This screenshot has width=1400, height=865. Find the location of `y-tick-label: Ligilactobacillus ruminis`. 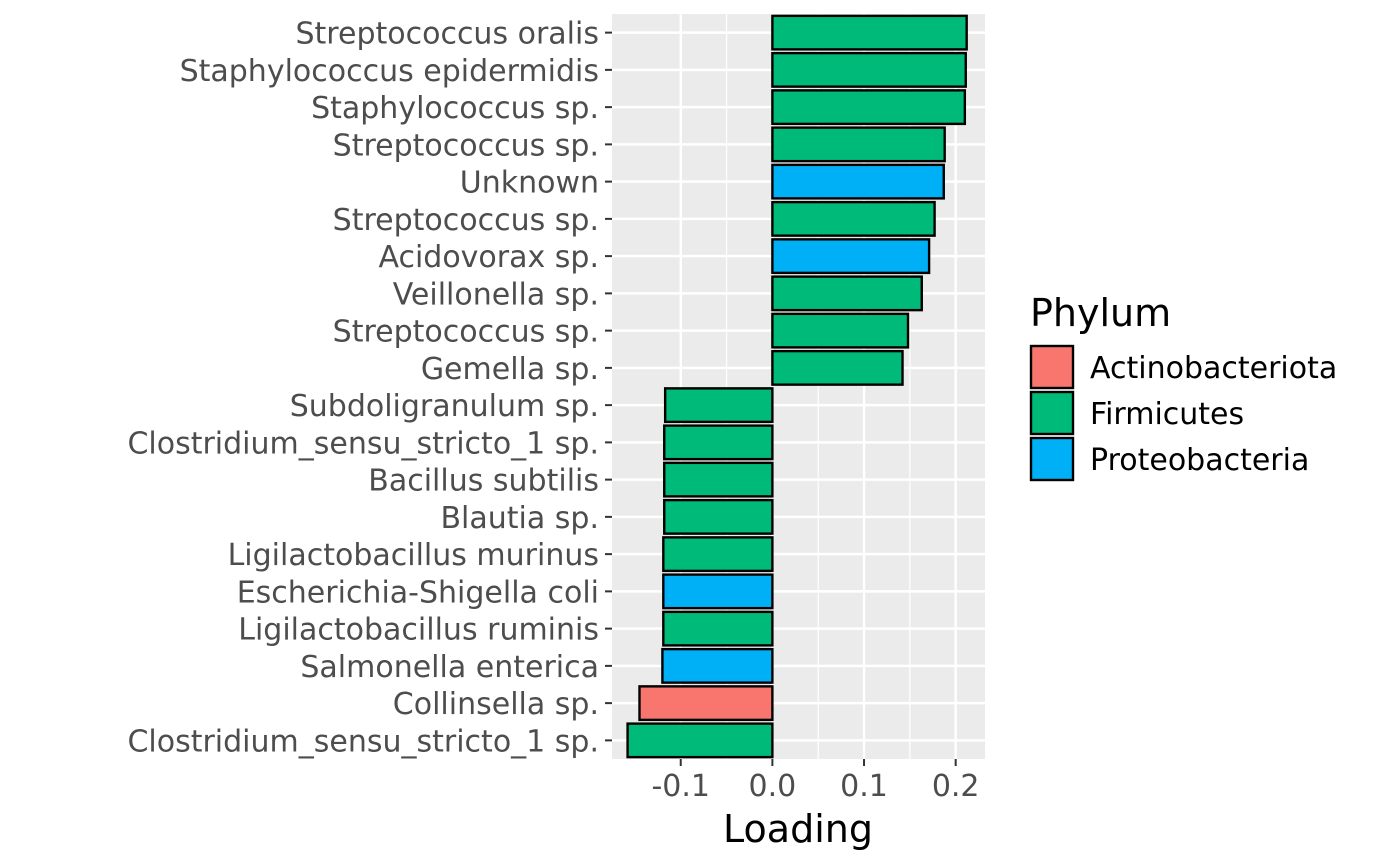

y-tick-label: Ligilactobacillus ruminis is located at coordinates (418, 630).